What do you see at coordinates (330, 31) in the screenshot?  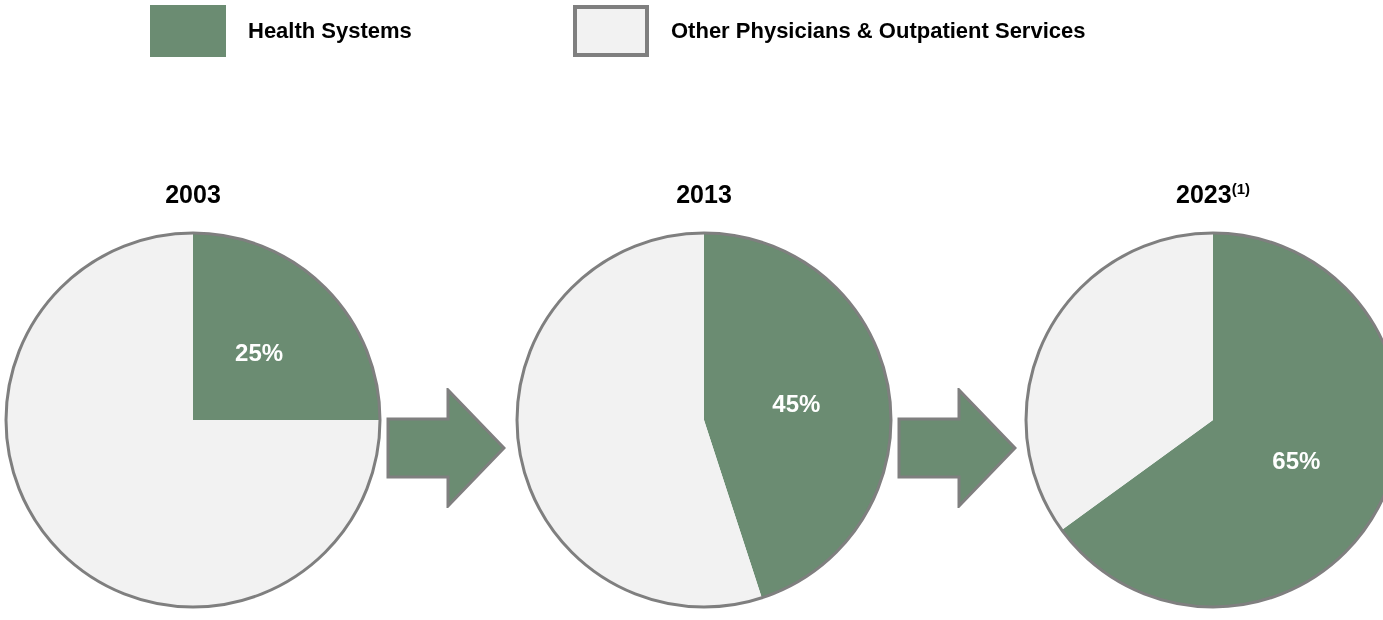 I see `legend-label: Health Systems` at bounding box center [330, 31].